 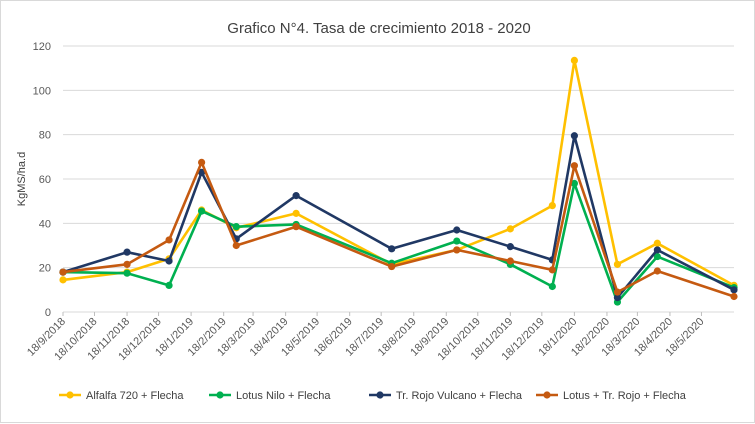 I want to click on y-axis-label: KgMS/ha.d, so click(x=22, y=179).